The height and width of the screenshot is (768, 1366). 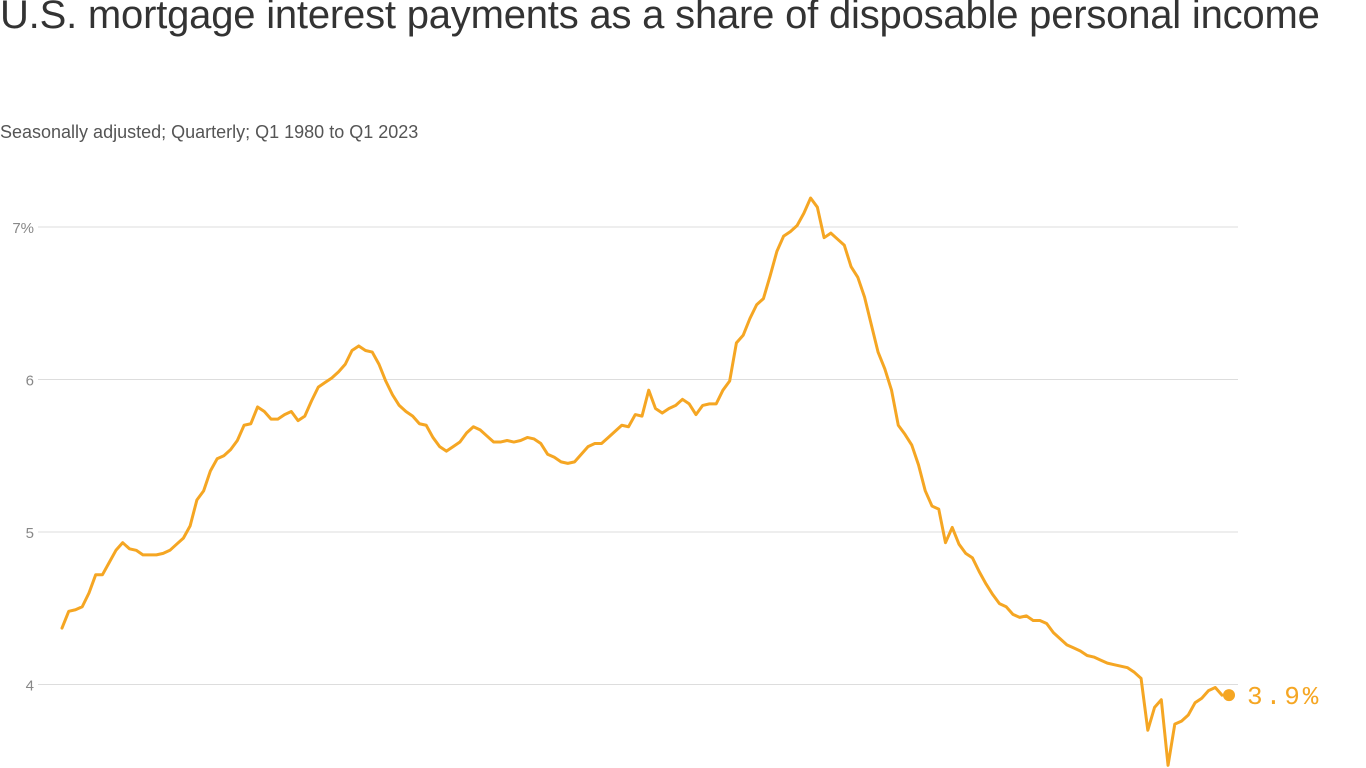 I want to click on y-tick-label: 7%, so click(x=23, y=228).